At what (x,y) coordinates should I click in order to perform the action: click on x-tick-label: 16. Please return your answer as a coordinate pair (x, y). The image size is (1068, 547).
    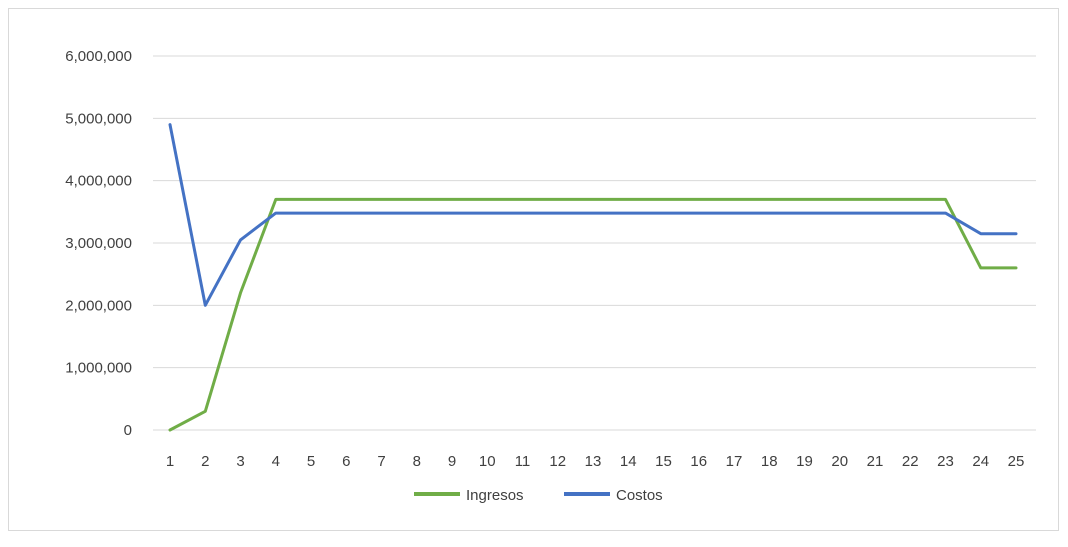
    Looking at the image, I should click on (698, 461).